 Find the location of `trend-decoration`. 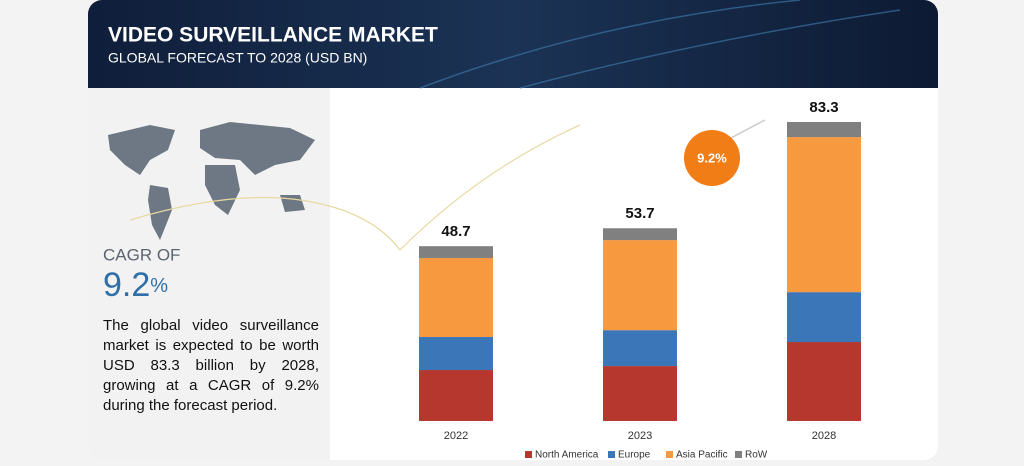

trend-decoration is located at coordinates (355, 187).